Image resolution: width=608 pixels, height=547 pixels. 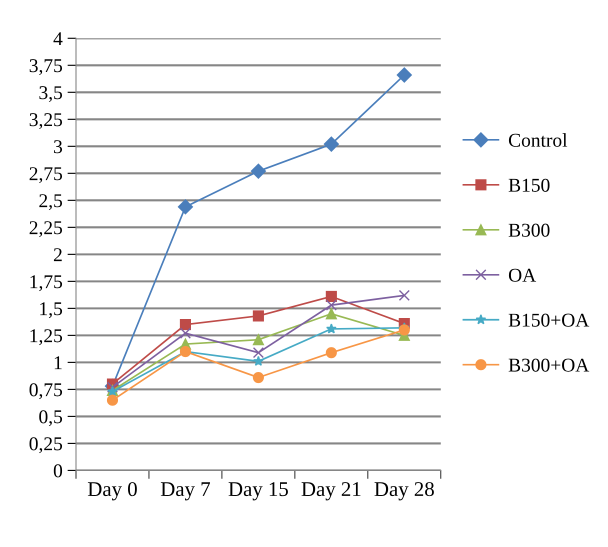 I want to click on legend-label: B300+OA, so click(x=549, y=365).